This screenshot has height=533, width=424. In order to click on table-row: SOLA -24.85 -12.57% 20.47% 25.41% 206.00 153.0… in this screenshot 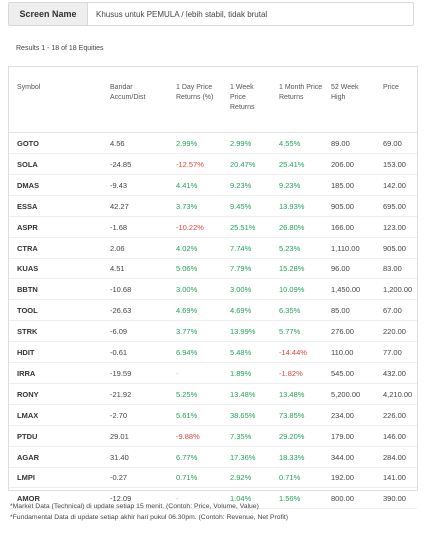, I will do `click(213, 164)`.